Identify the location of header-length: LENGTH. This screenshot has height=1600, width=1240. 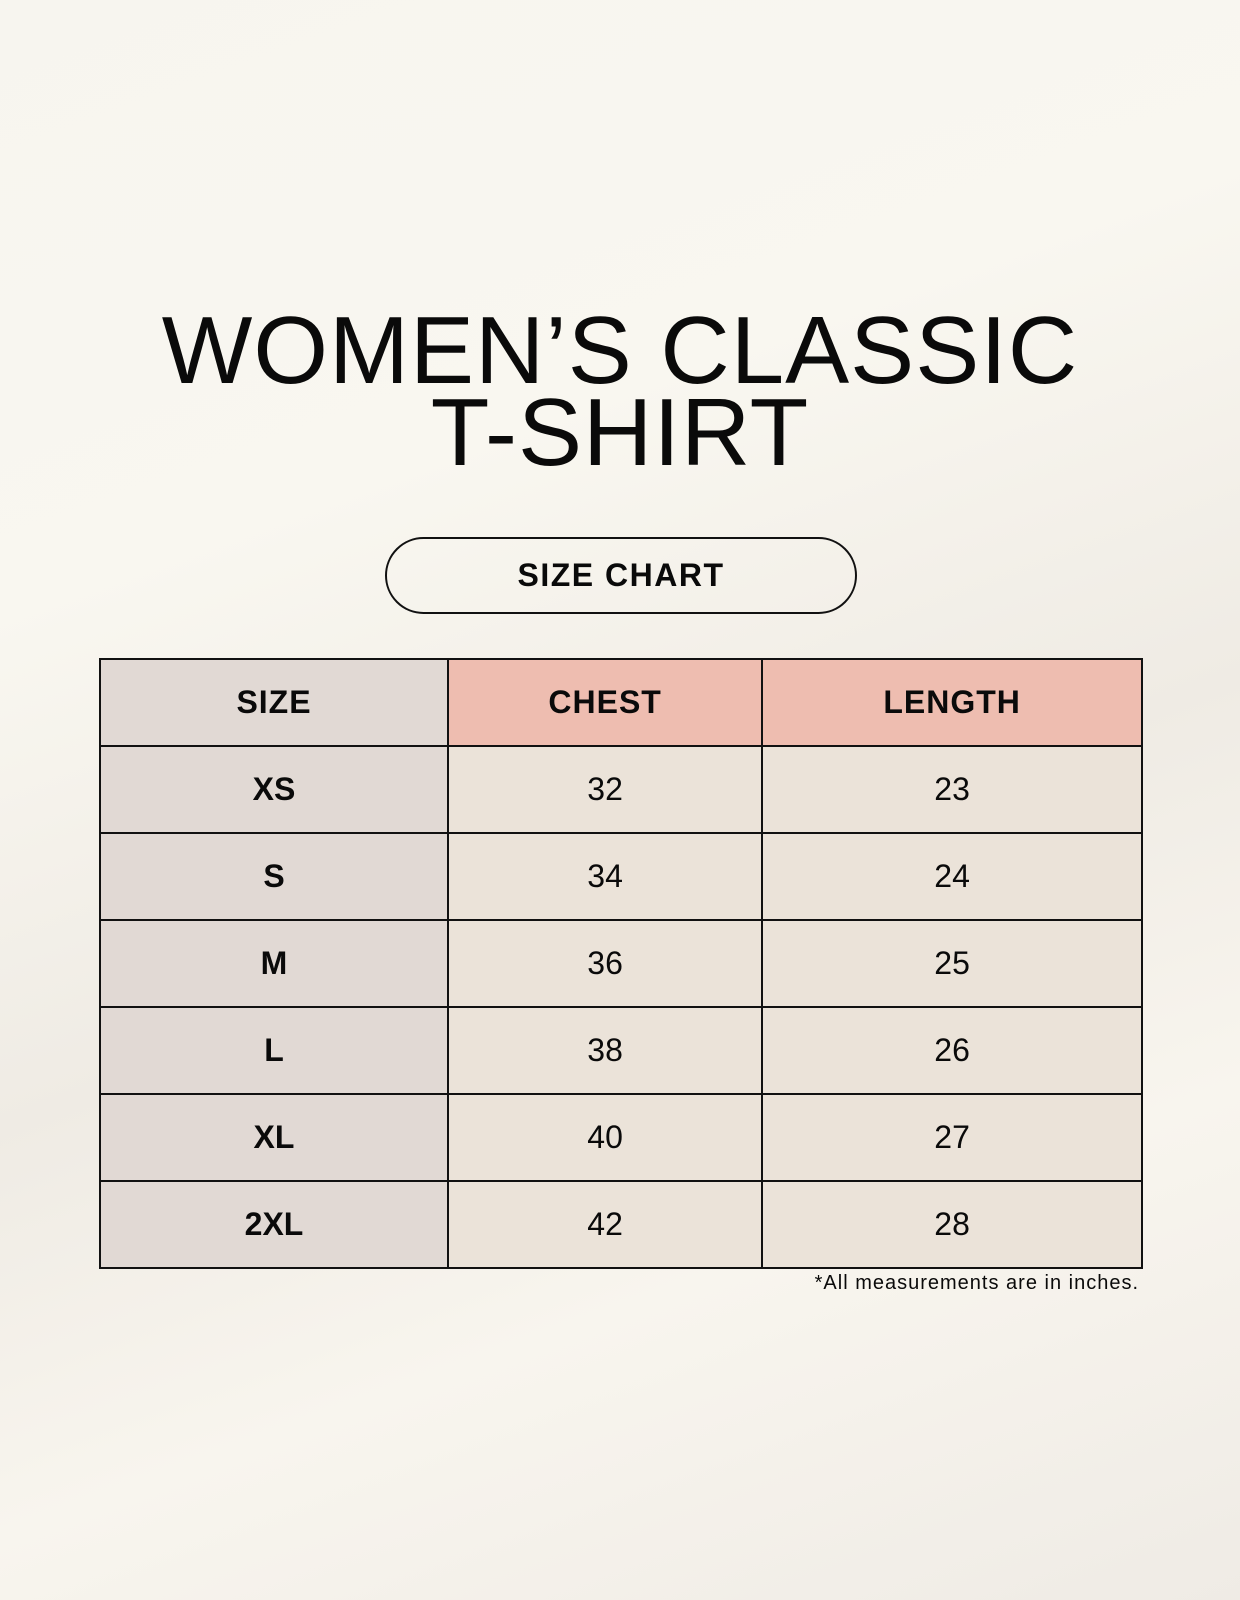
(952, 702).